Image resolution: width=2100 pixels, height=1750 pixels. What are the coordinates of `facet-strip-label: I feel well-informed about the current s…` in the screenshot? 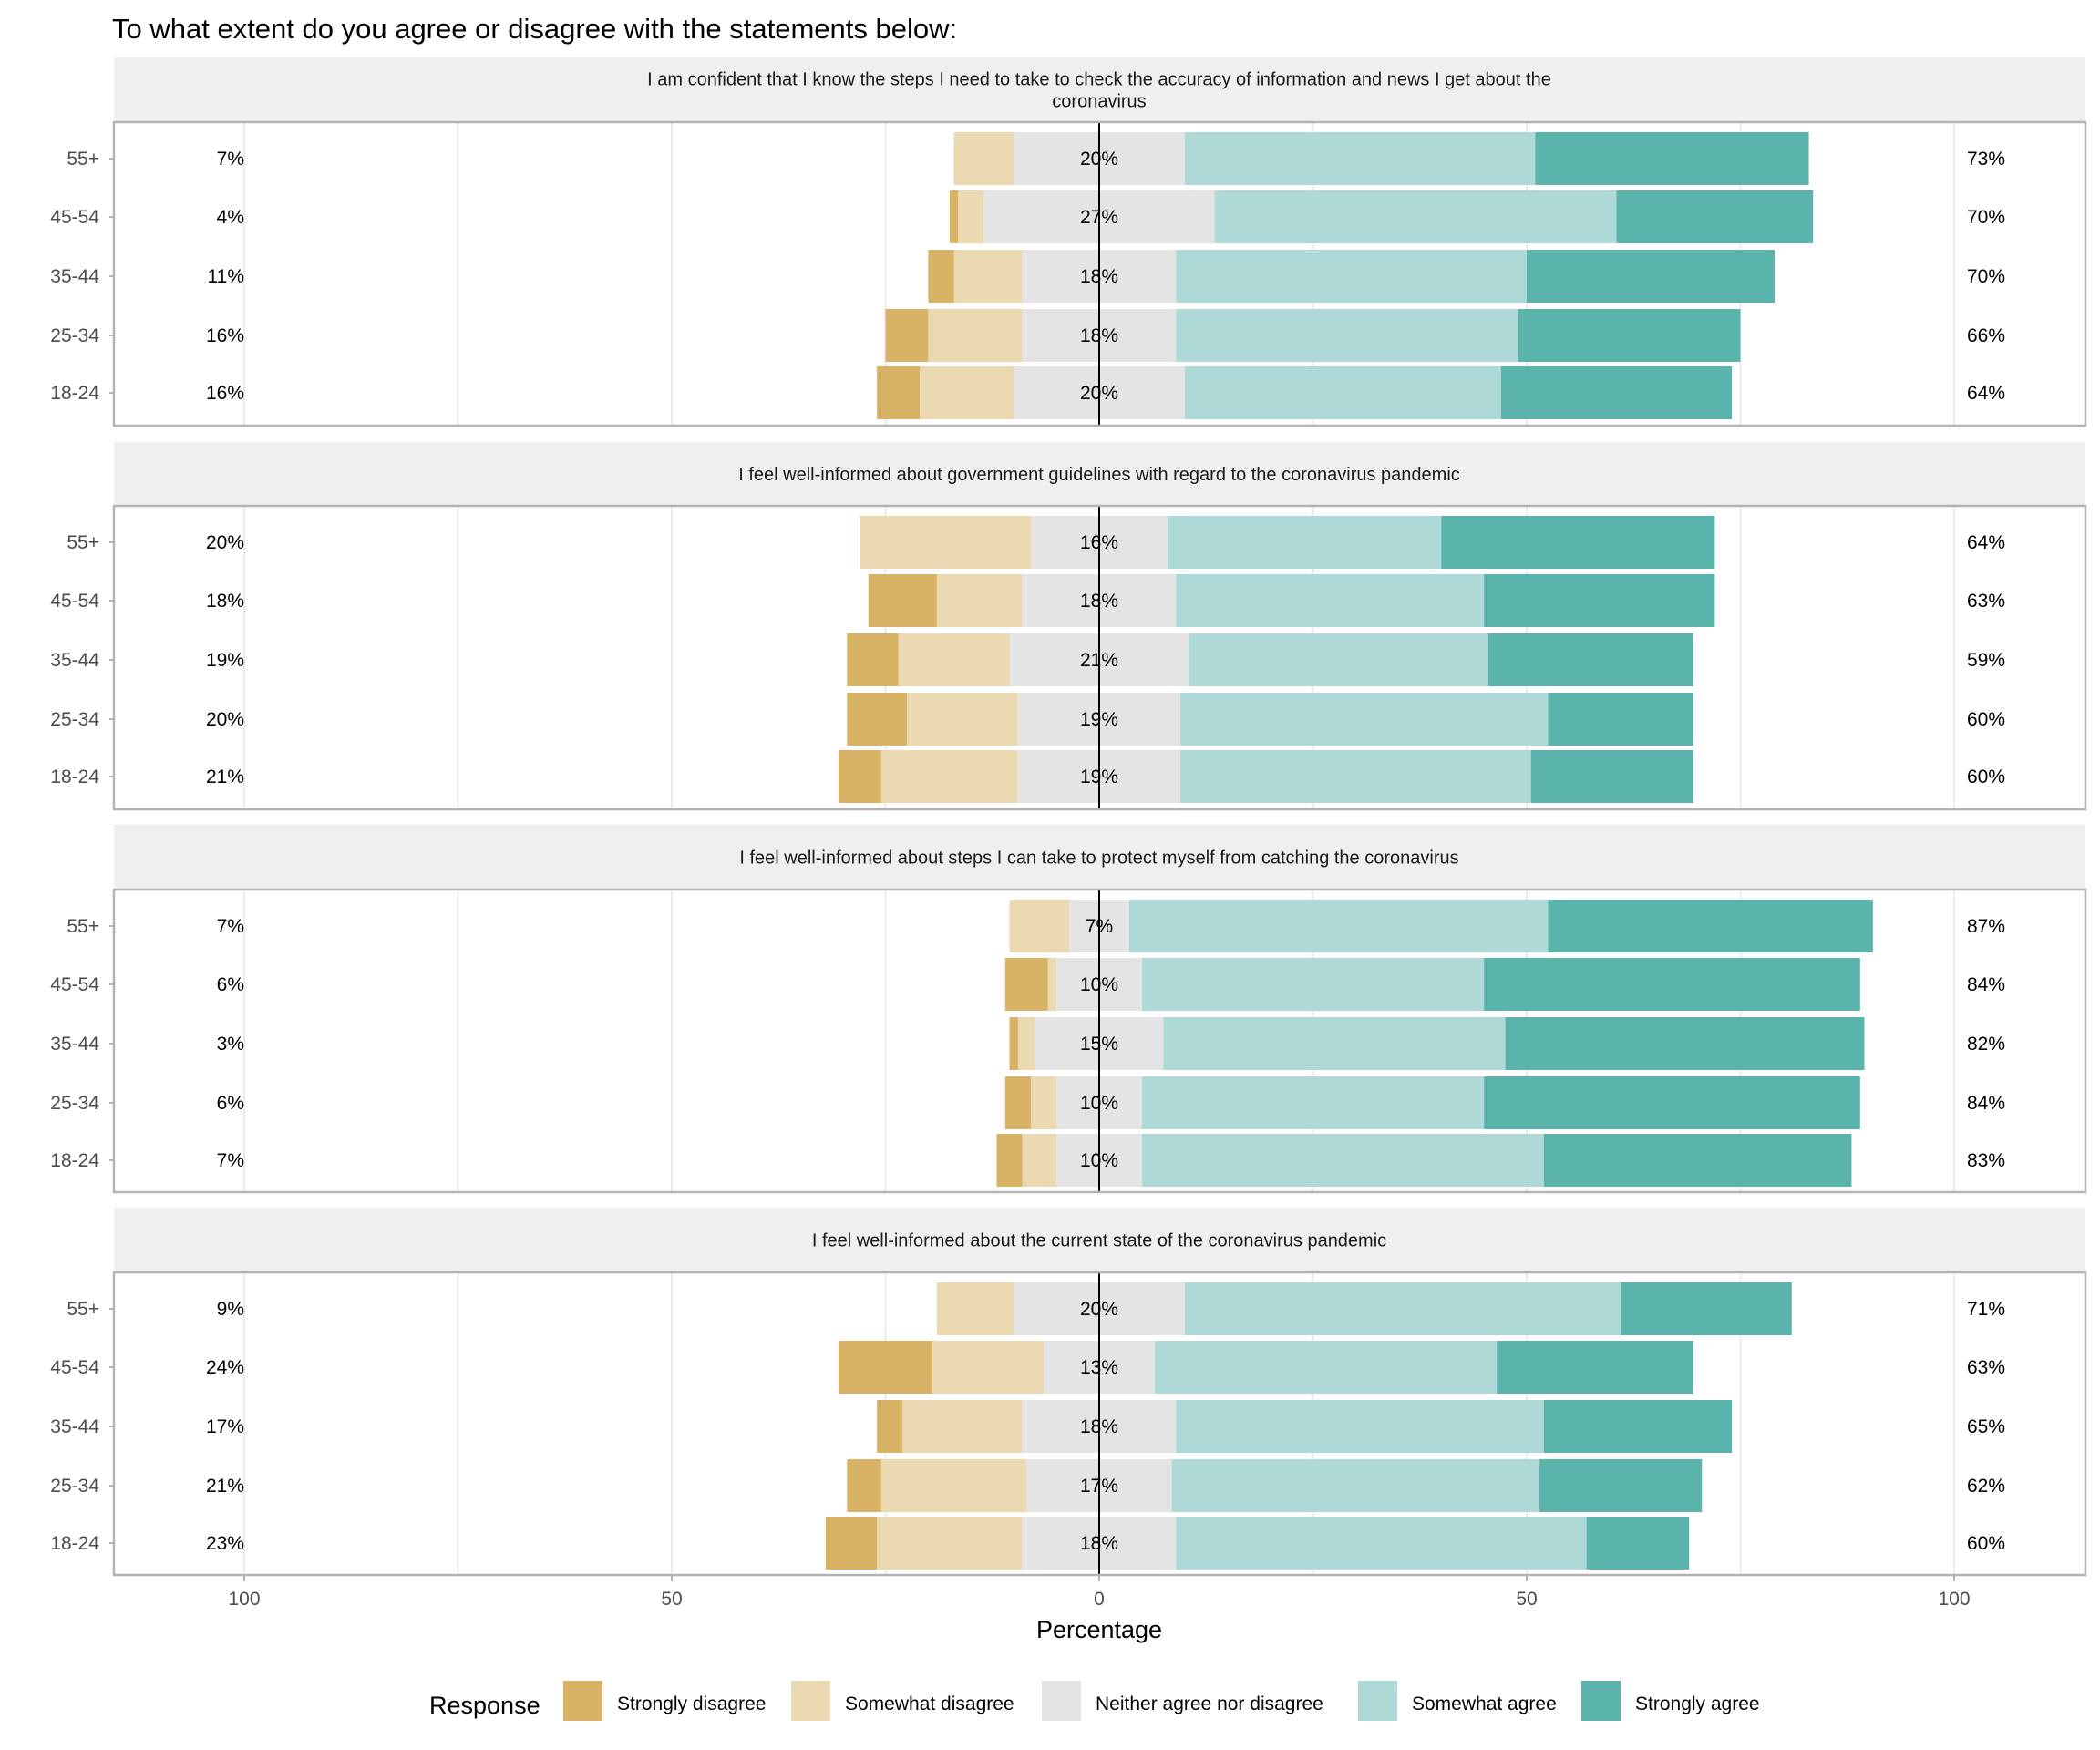 It's located at (1099, 1241).